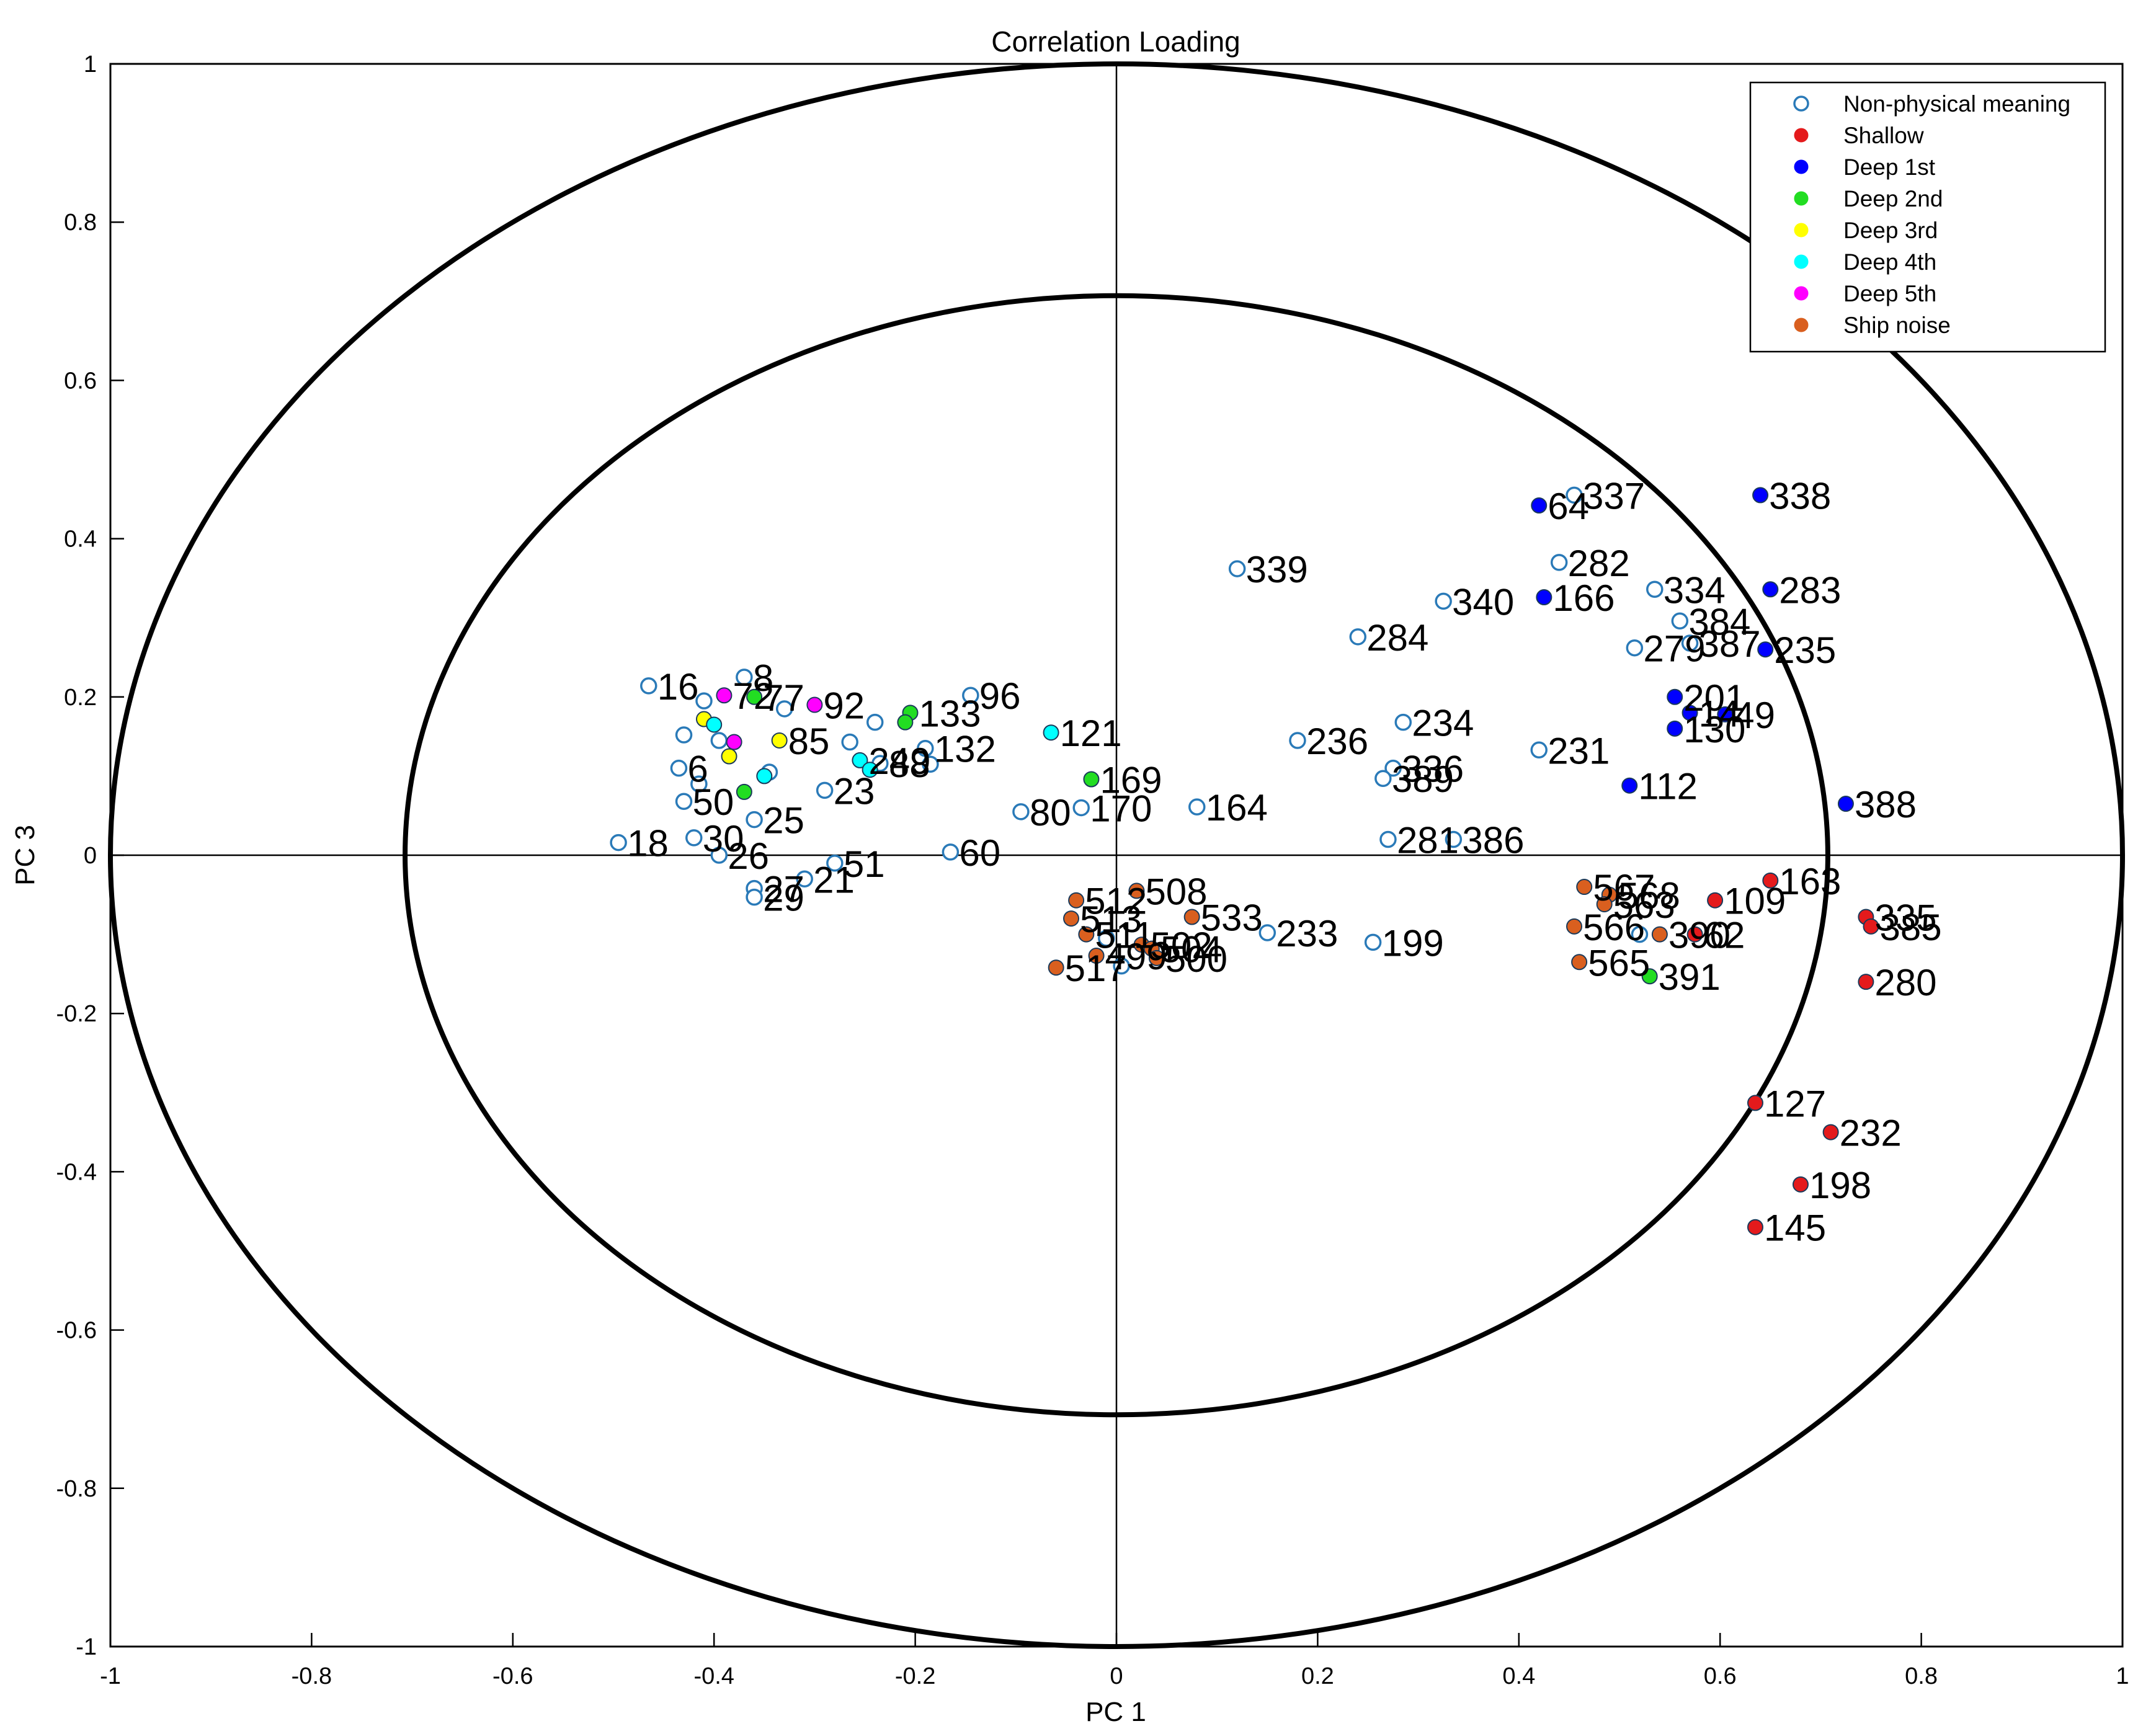 This screenshot has width=2156, height=1734. What do you see at coordinates (753, 696) in the screenshot?
I see `point-label: 72` at bounding box center [753, 696].